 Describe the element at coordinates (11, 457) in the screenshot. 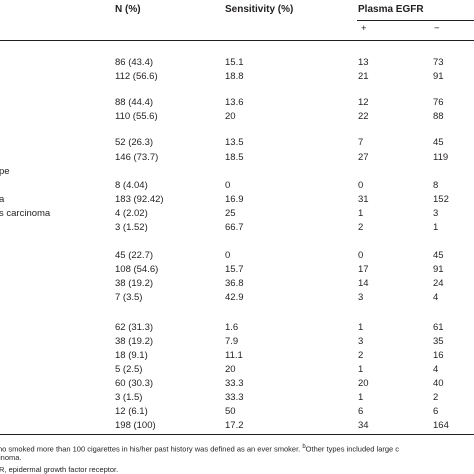

I see `footnote: inoma.` at that location.